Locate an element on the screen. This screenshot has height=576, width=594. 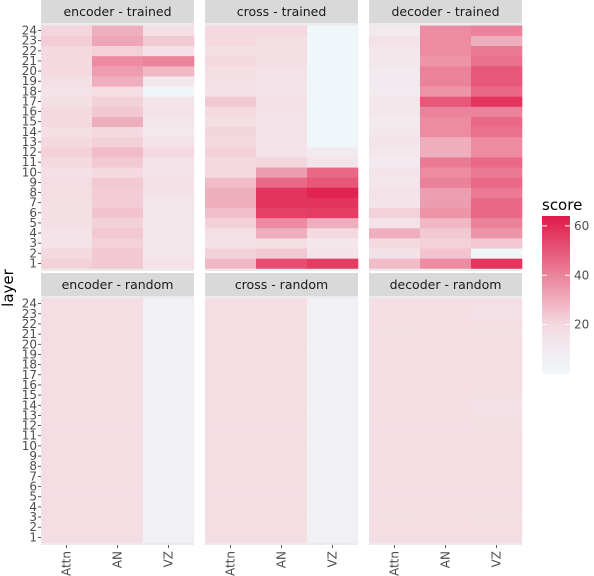
y-tick-label: 2 is located at coordinates (33, 253).